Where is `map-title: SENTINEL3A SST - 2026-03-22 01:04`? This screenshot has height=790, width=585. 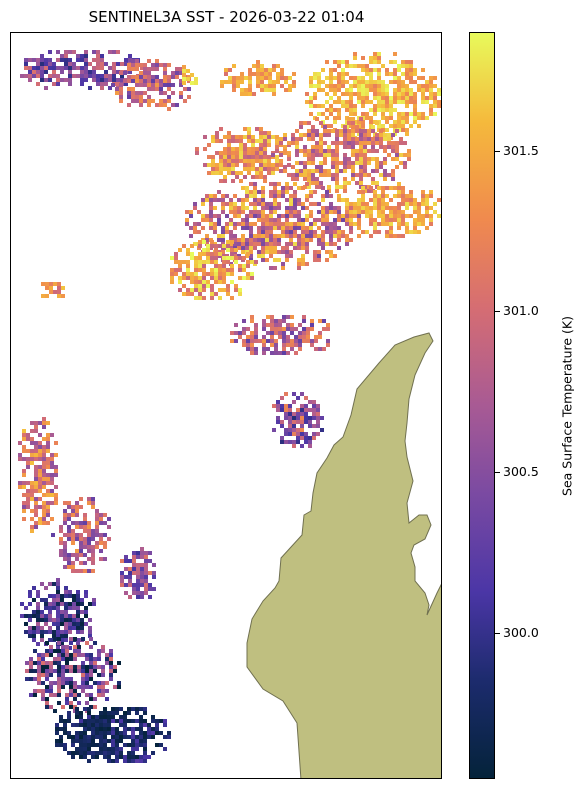 map-title: SENTINEL3A SST - 2026-03-22 01:04 is located at coordinates (226, 17).